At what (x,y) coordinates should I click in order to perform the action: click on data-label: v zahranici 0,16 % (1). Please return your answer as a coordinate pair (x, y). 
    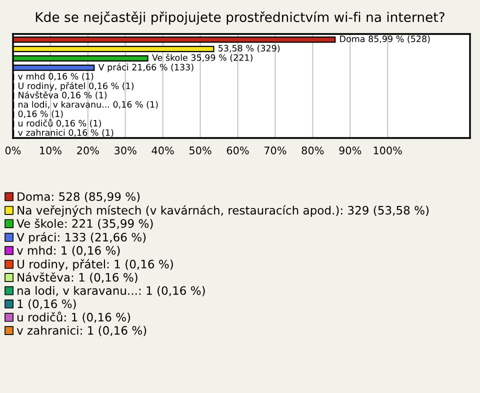
    Looking at the image, I should click on (66, 133).